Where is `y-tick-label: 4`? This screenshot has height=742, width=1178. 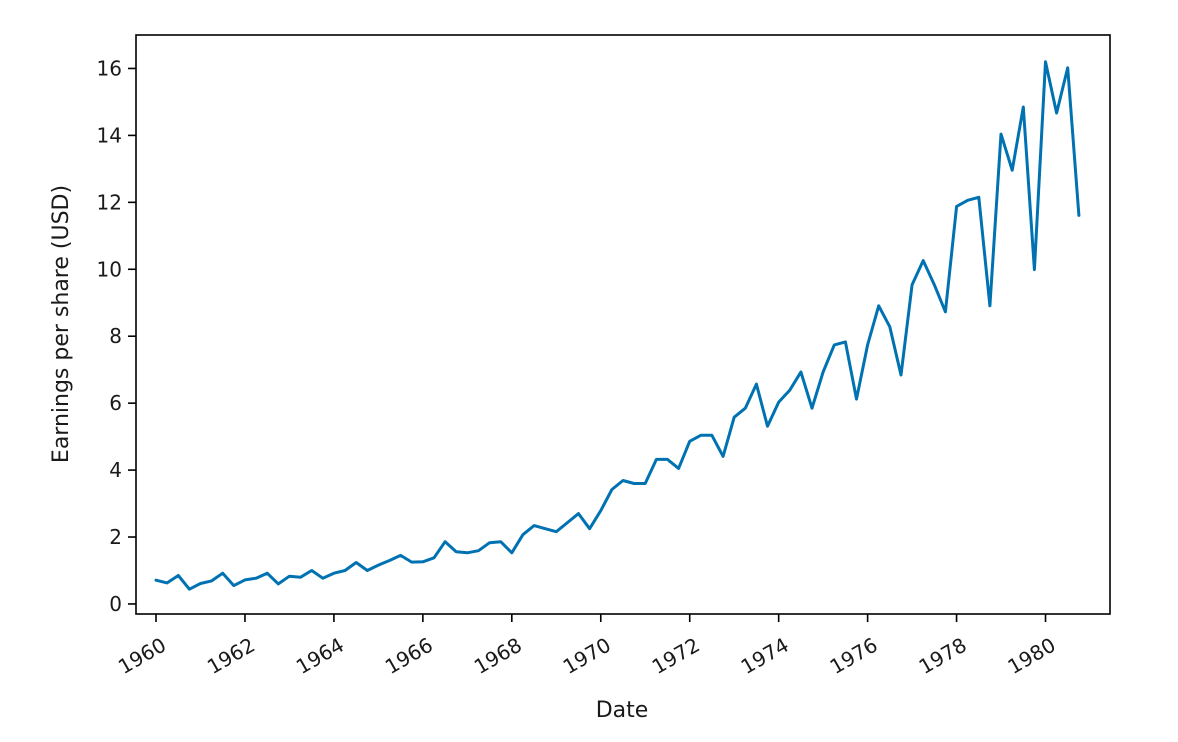 y-tick-label: 4 is located at coordinates (115, 470).